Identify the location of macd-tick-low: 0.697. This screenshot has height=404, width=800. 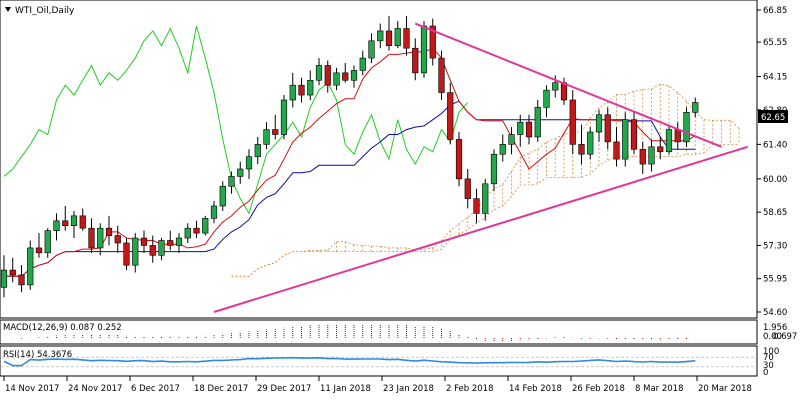
(785, 337).